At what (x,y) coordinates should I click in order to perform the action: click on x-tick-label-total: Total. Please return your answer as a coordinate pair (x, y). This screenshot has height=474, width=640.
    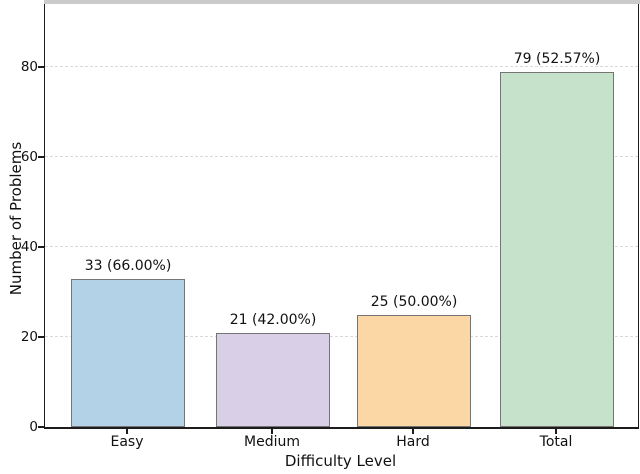
    Looking at the image, I should click on (556, 442).